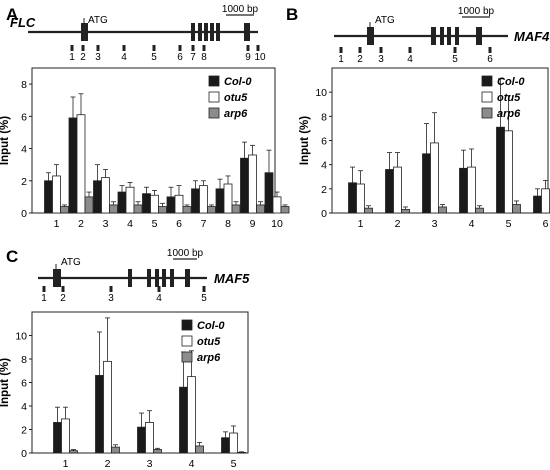  What do you see at coordinates (153, 140) in the screenshot?
I see `plot-frame` at bounding box center [153, 140].